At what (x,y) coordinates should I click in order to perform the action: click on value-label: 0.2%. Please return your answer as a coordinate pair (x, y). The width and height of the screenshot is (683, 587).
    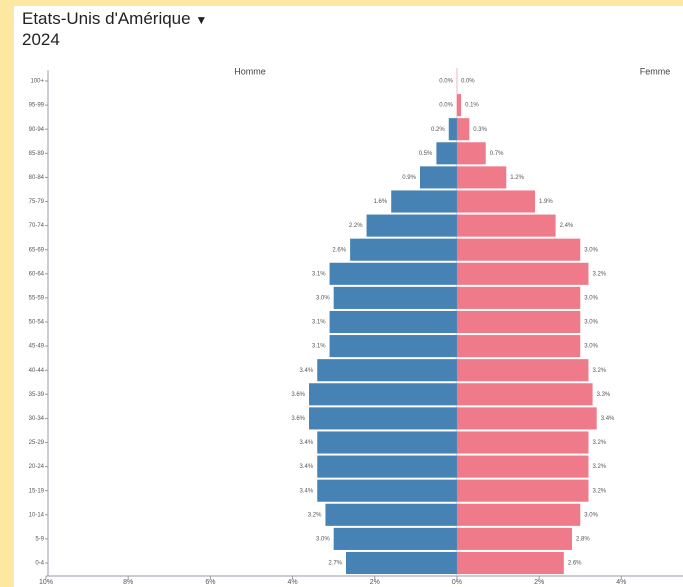
    Looking at the image, I should click on (438, 130).